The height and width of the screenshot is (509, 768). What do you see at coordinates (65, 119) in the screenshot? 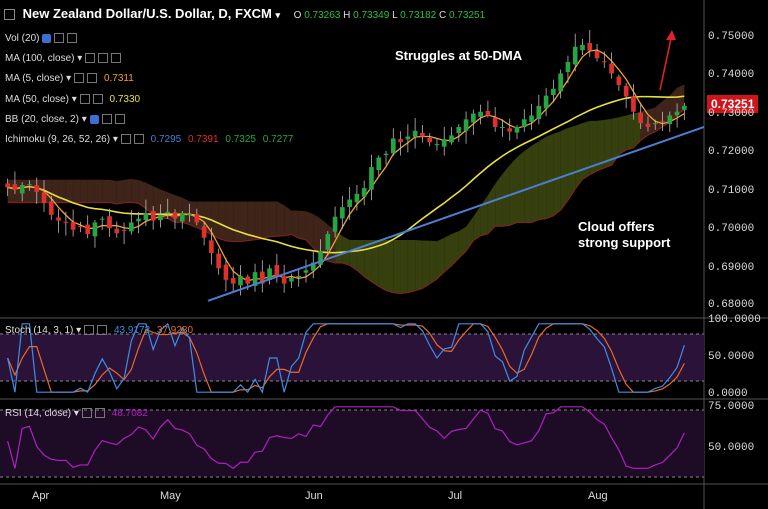
I see `indicator-bb: BB (20, close, 2) ▾` at bounding box center [65, 119].